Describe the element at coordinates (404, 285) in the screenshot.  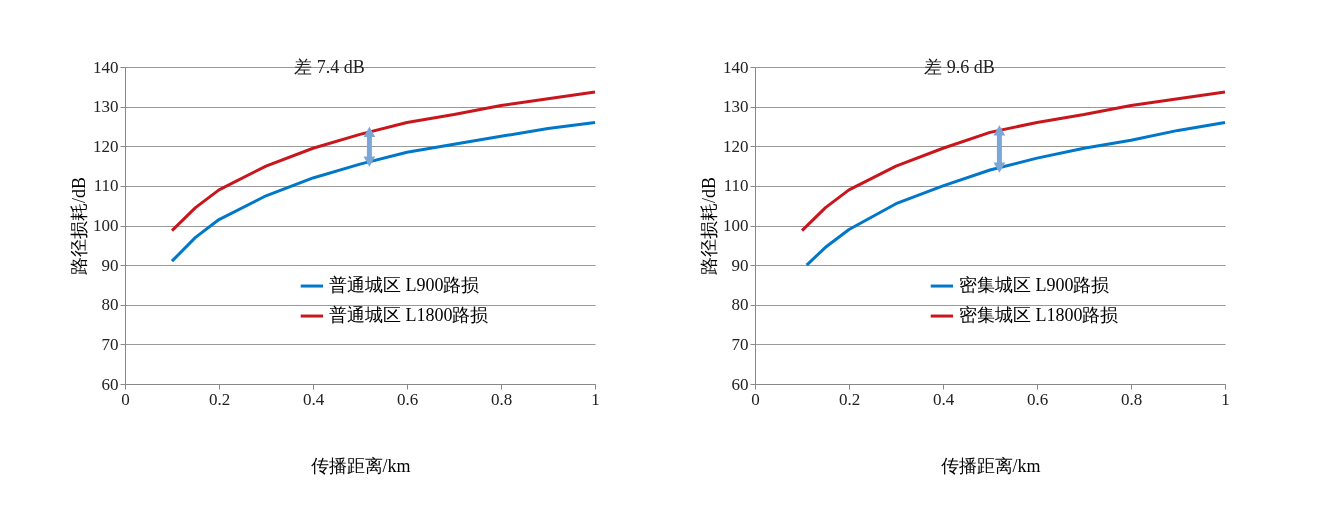
I see `legend-label: 普通城区 L900路损` at that location.